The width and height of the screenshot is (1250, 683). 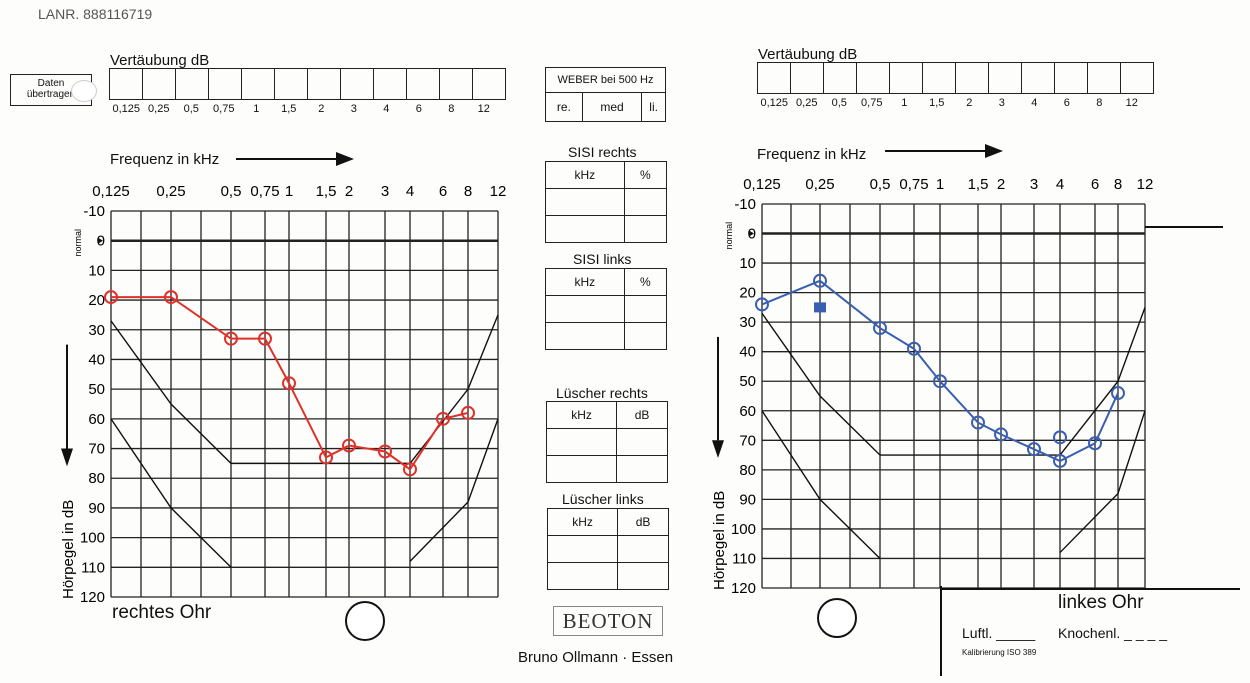 What do you see at coordinates (747, 263) in the screenshot?
I see `y-tick-label: 10` at bounding box center [747, 263].